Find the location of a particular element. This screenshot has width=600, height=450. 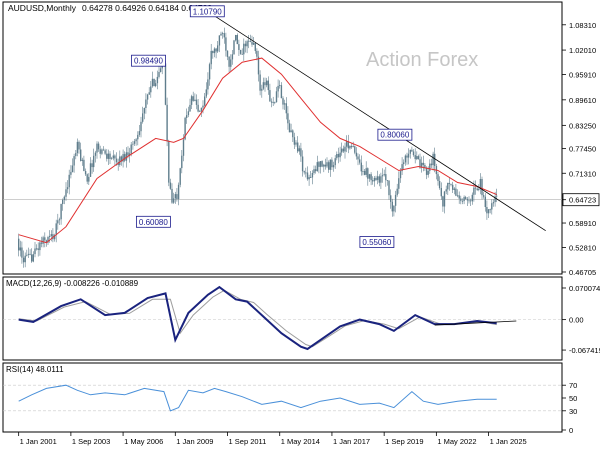

price-annotation-label: 0.60080 is located at coordinates (153, 222).